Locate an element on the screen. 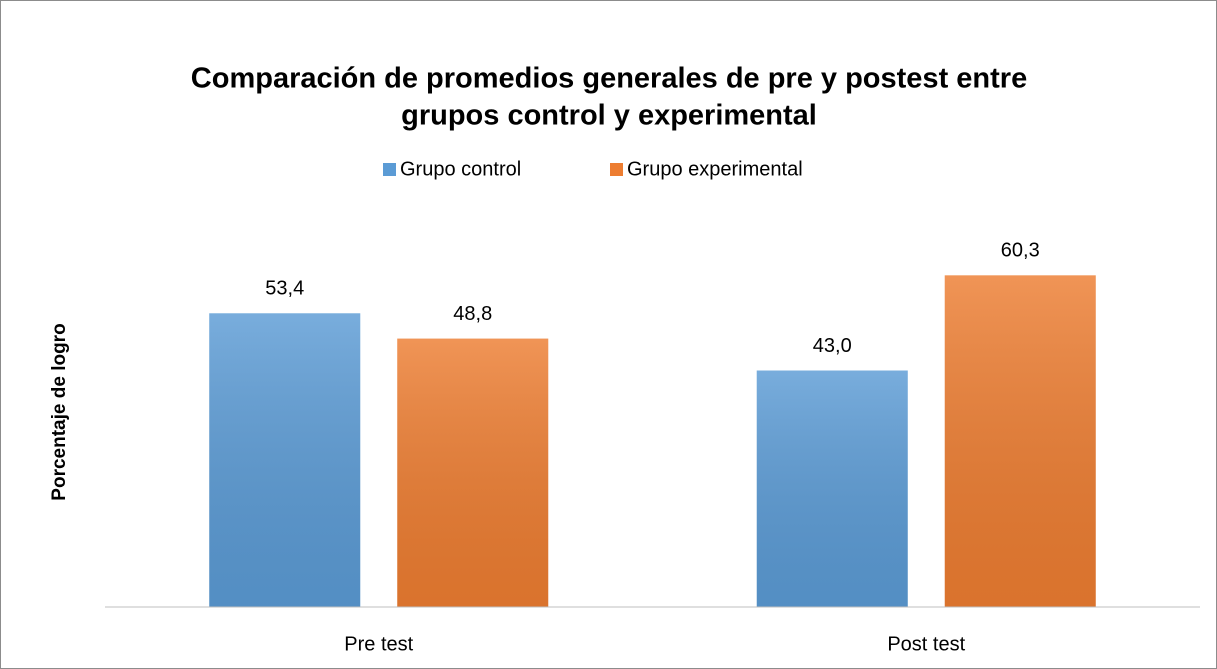 This screenshot has height=669, width=1217. legend-label: Grupo experimental is located at coordinates (715, 169).